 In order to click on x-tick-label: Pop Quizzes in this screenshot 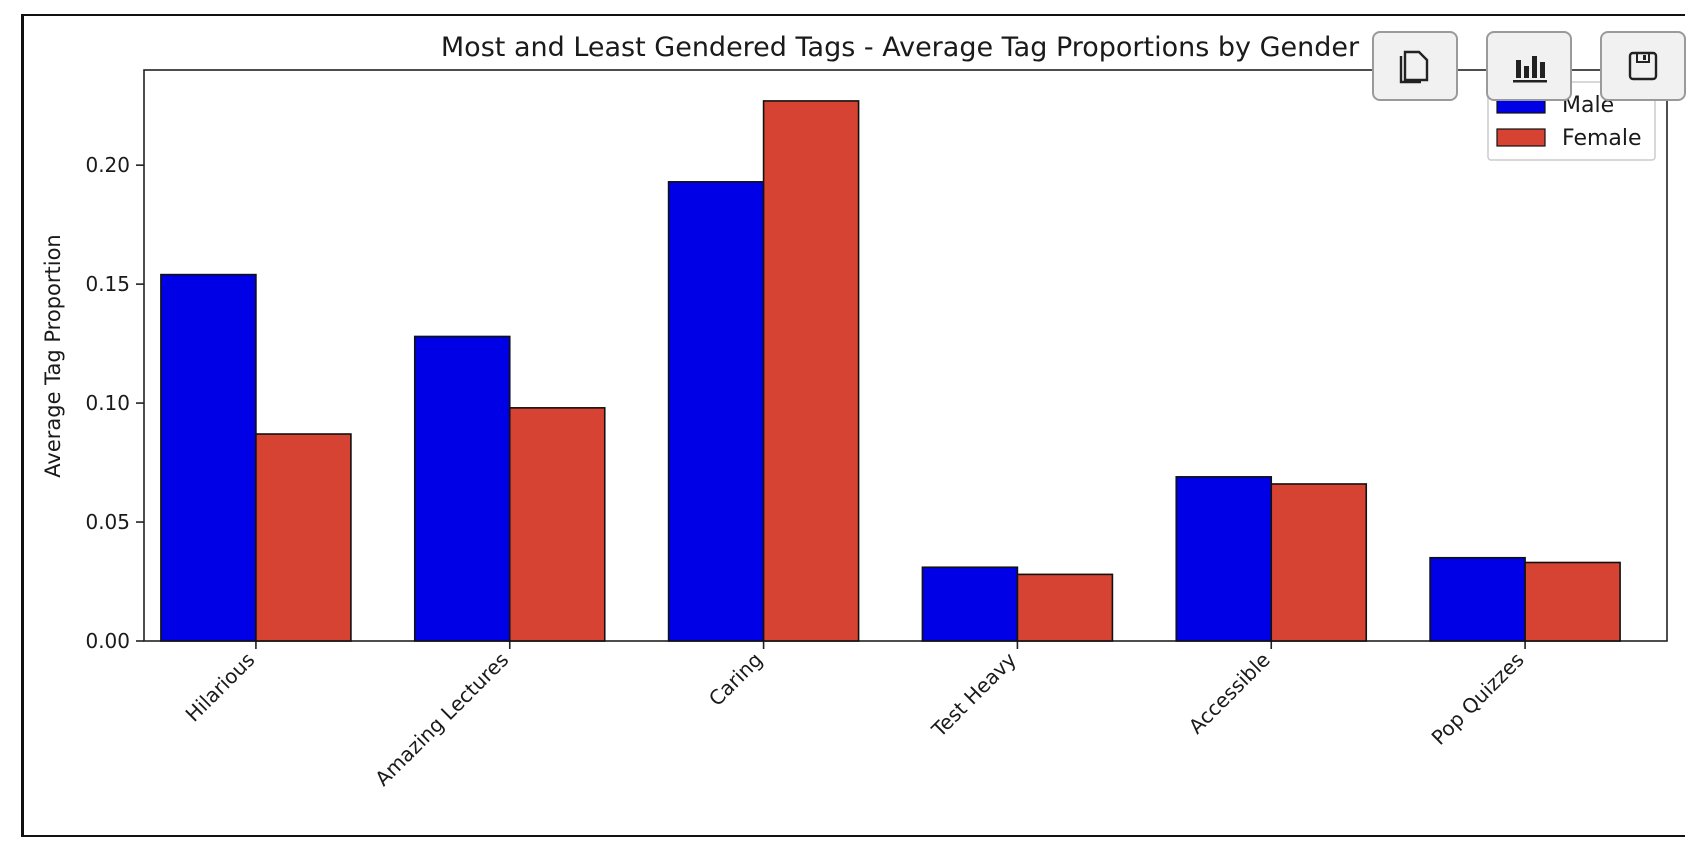, I will do `click(1478, 699)`.